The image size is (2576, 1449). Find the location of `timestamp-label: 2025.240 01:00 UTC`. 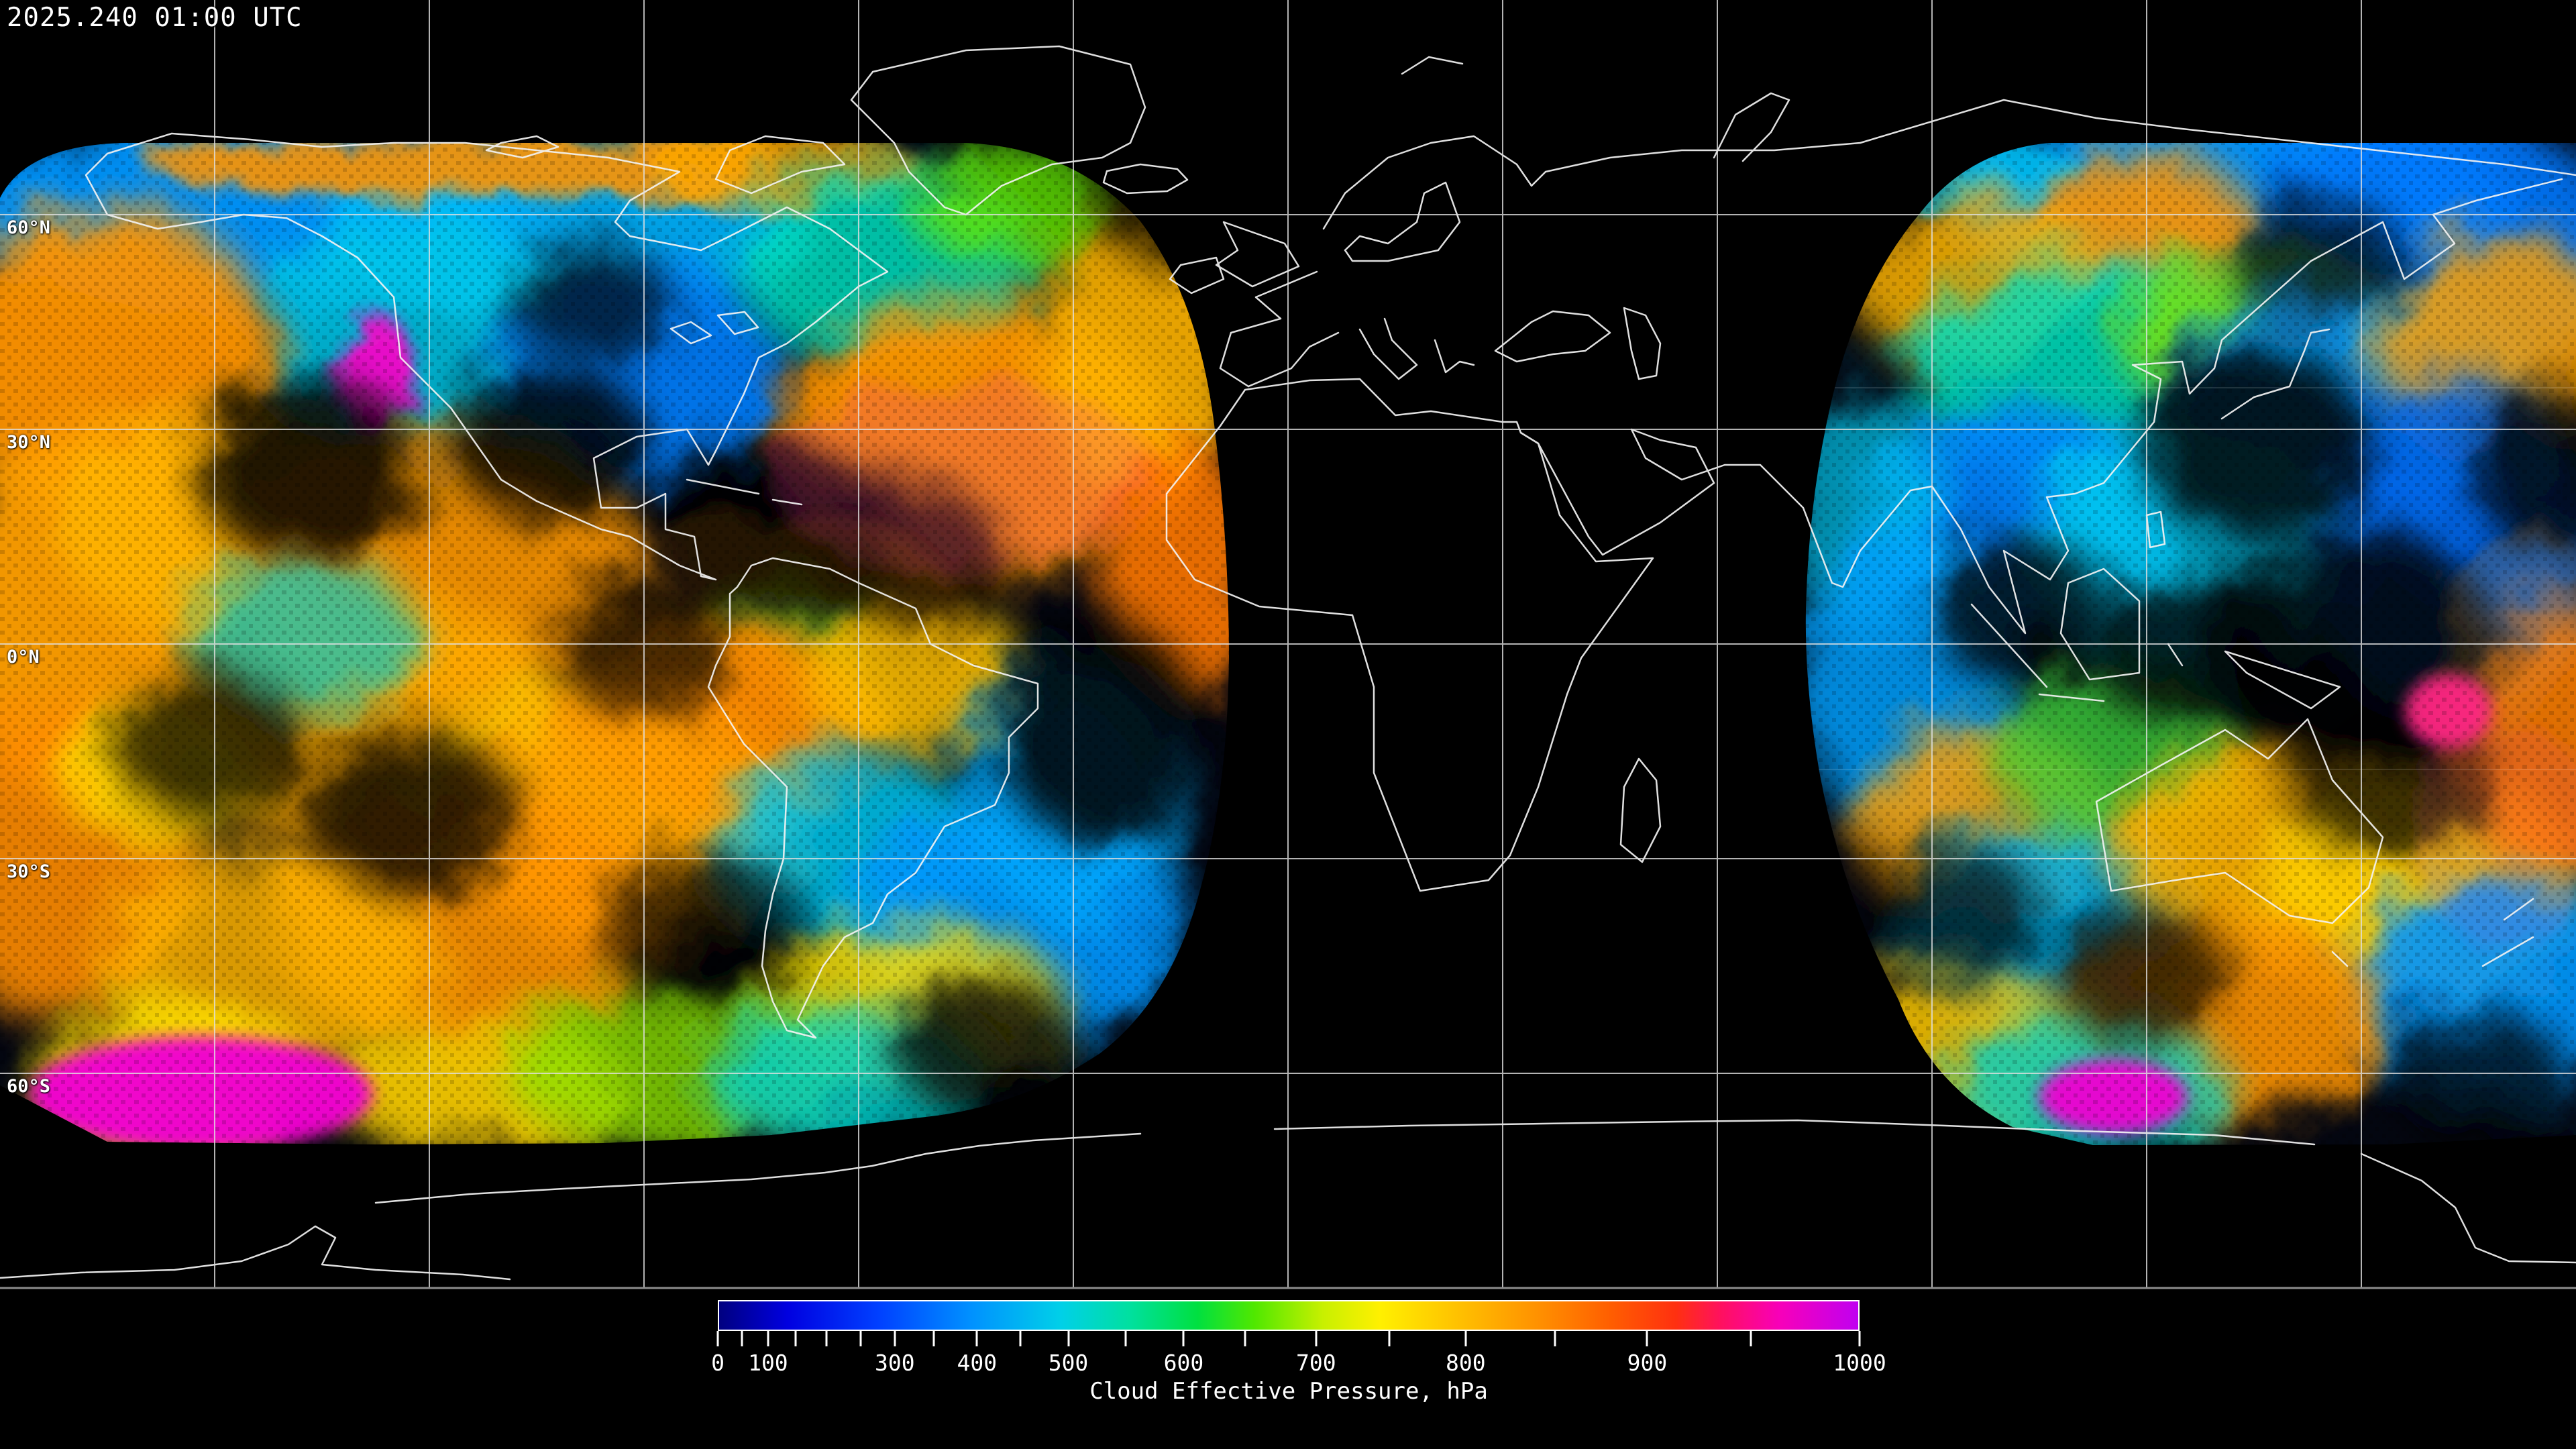

timestamp-label: 2025.240 01:00 UTC is located at coordinates (155, 18).